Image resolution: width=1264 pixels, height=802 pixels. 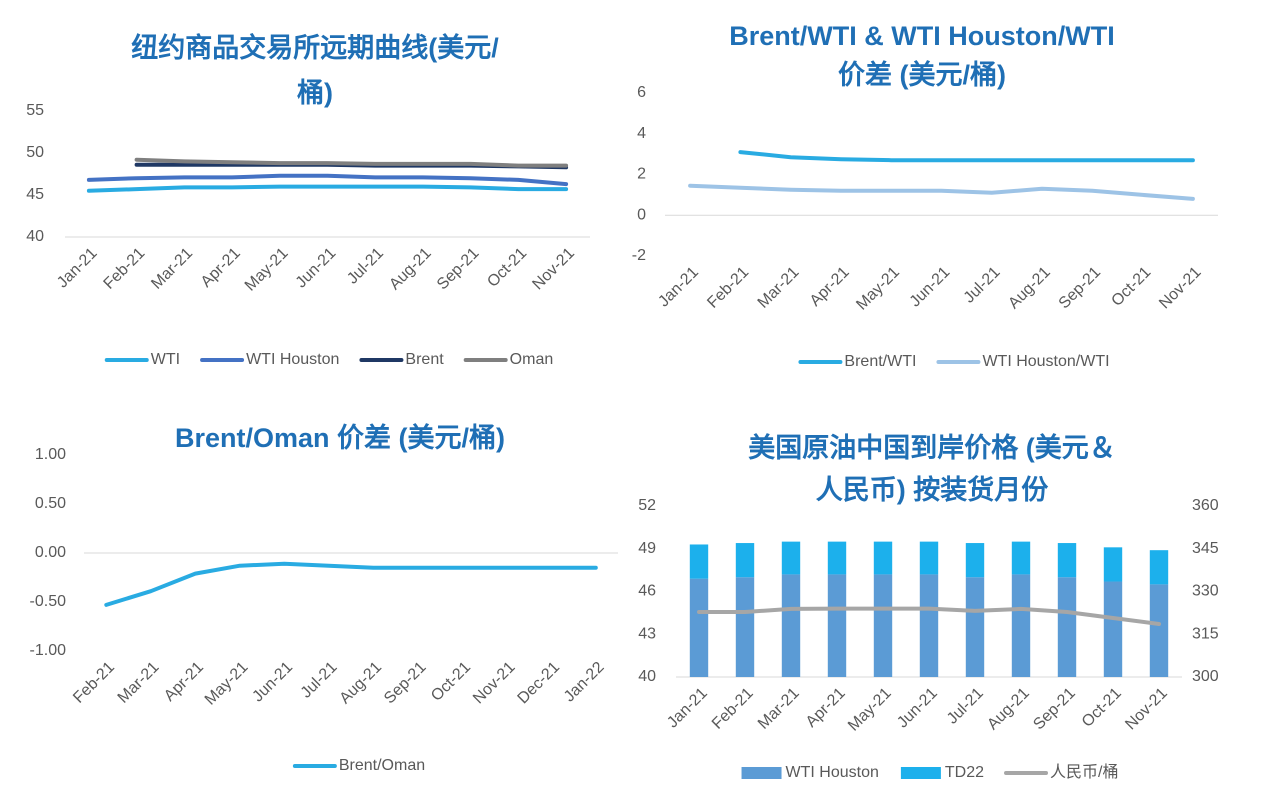 What do you see at coordinates (35, 110) in the screenshot?
I see `y-tick-label: 55` at bounding box center [35, 110].